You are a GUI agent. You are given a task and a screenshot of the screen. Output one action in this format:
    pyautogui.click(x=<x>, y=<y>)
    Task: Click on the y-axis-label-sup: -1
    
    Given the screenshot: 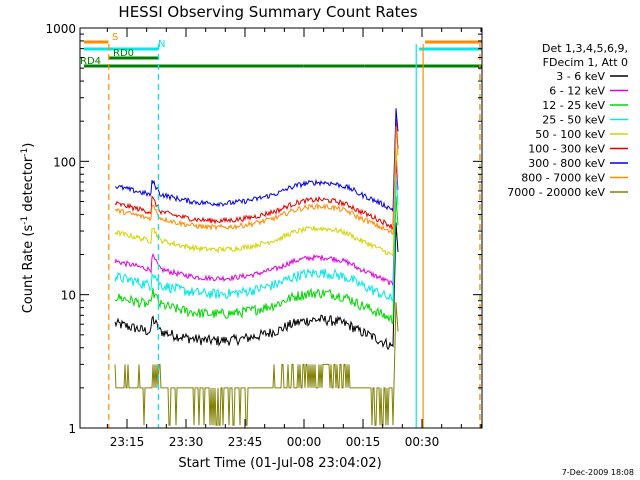 What is the action you would take?
    pyautogui.click(x=25, y=220)
    